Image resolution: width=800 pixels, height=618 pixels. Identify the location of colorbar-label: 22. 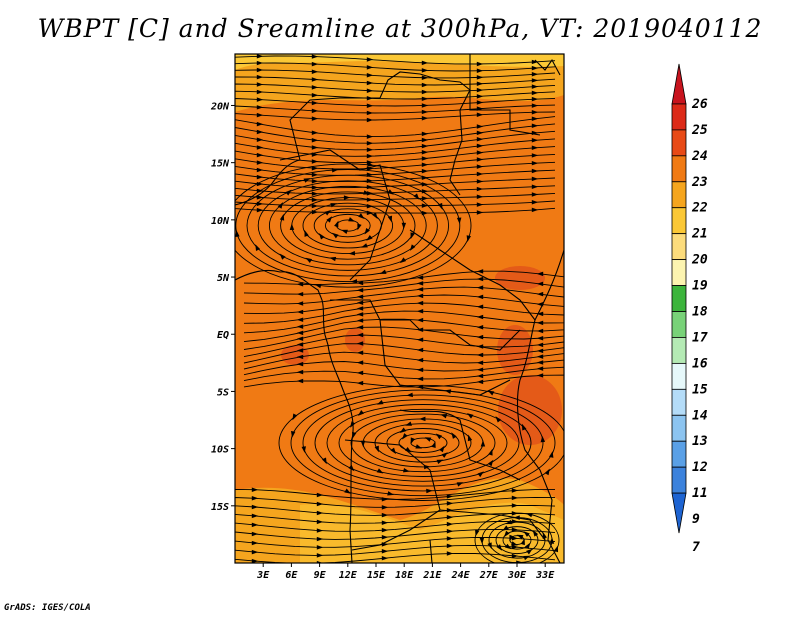
(699, 208).